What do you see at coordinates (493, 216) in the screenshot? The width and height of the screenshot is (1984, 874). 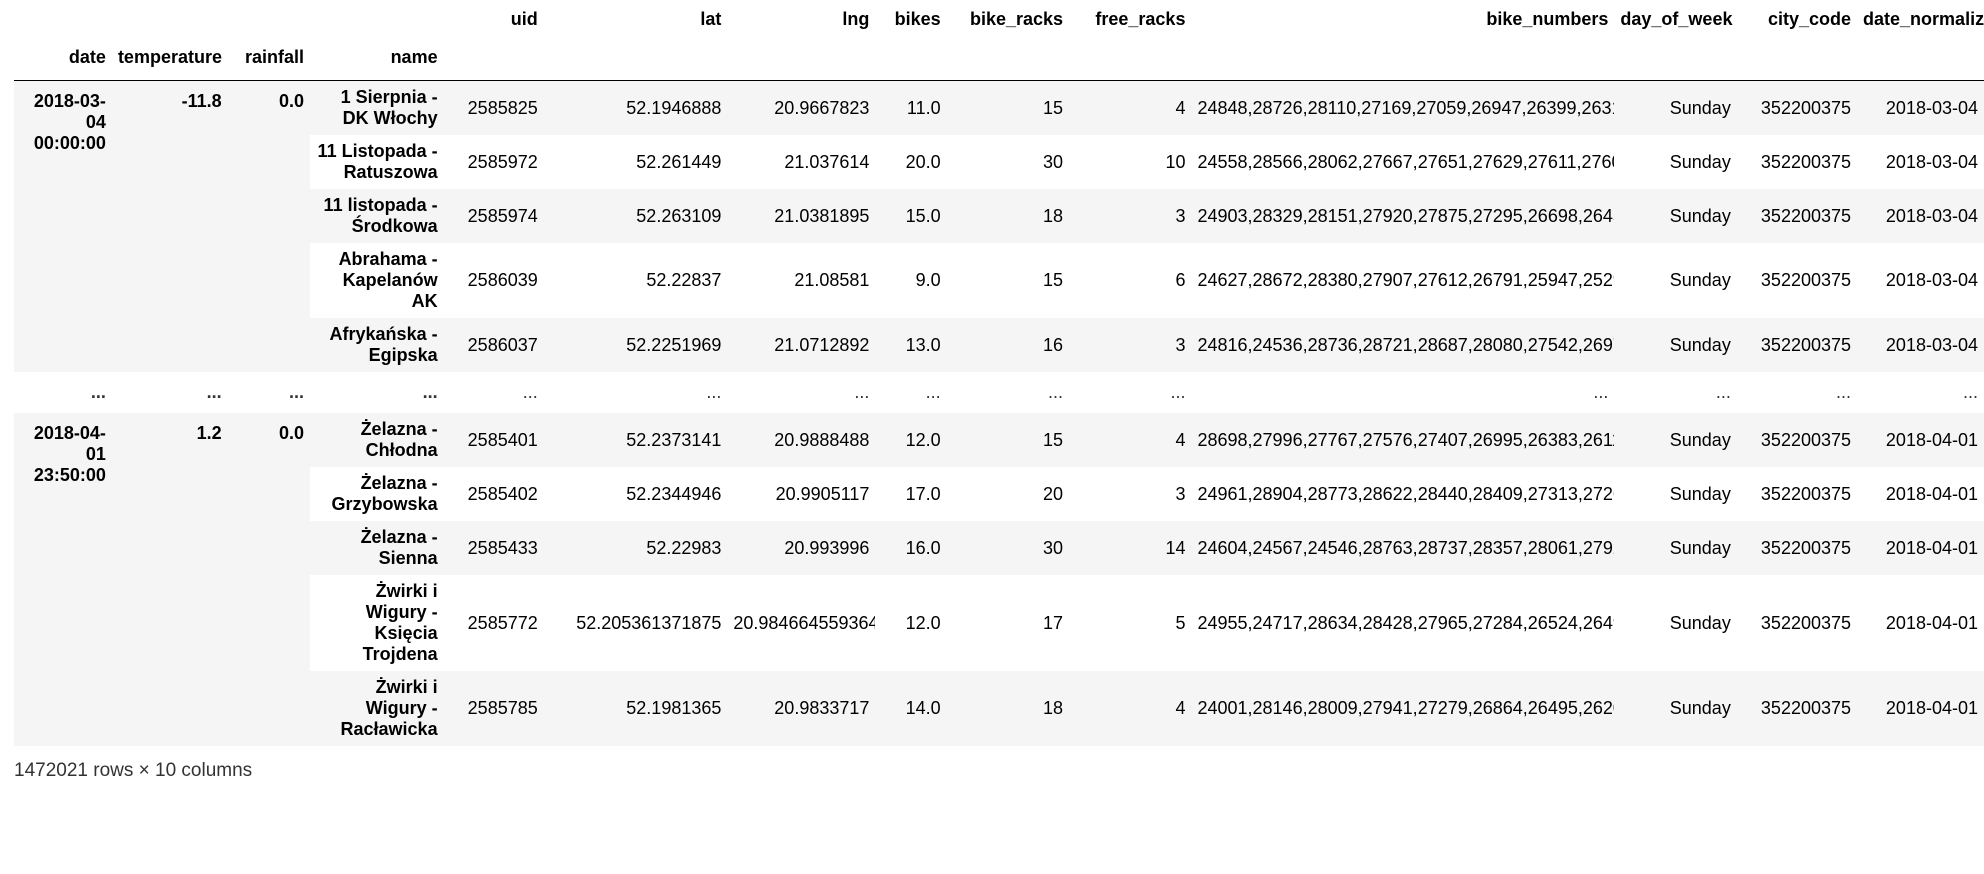 I see `cell-uid: 2585974` at bounding box center [493, 216].